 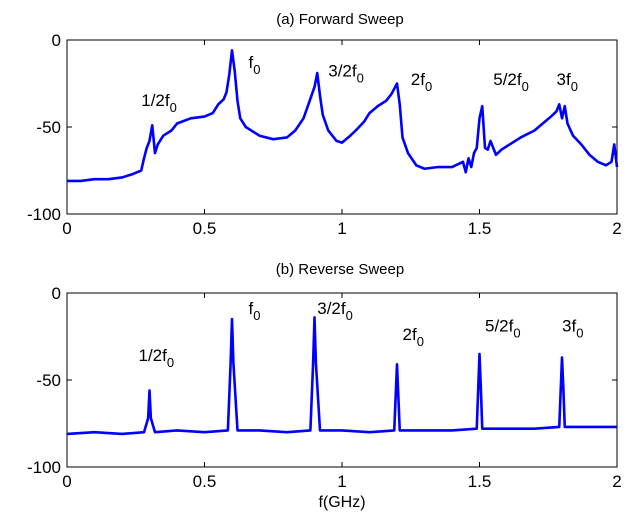 What do you see at coordinates (44, 214) in the screenshot?
I see `panel-a-ytick-label: -100` at bounding box center [44, 214].